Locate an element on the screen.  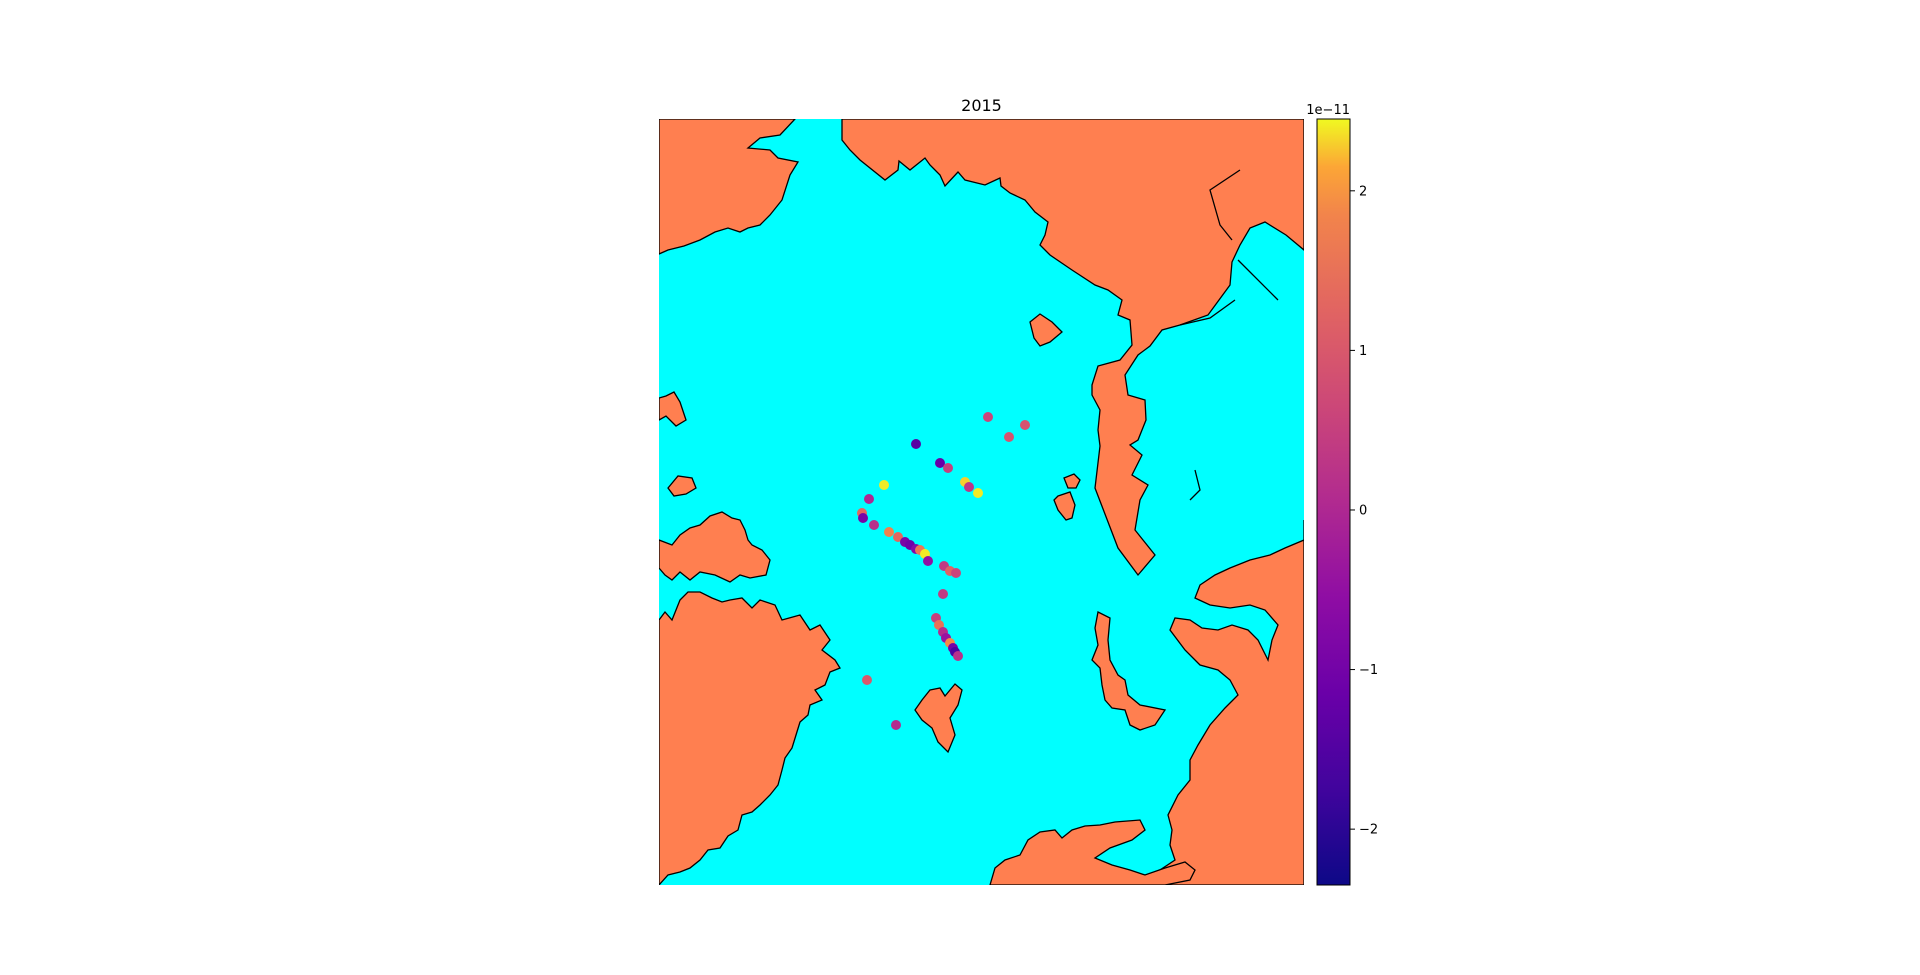
island-novaya-zemlya is located at coordinates (1129, 671).